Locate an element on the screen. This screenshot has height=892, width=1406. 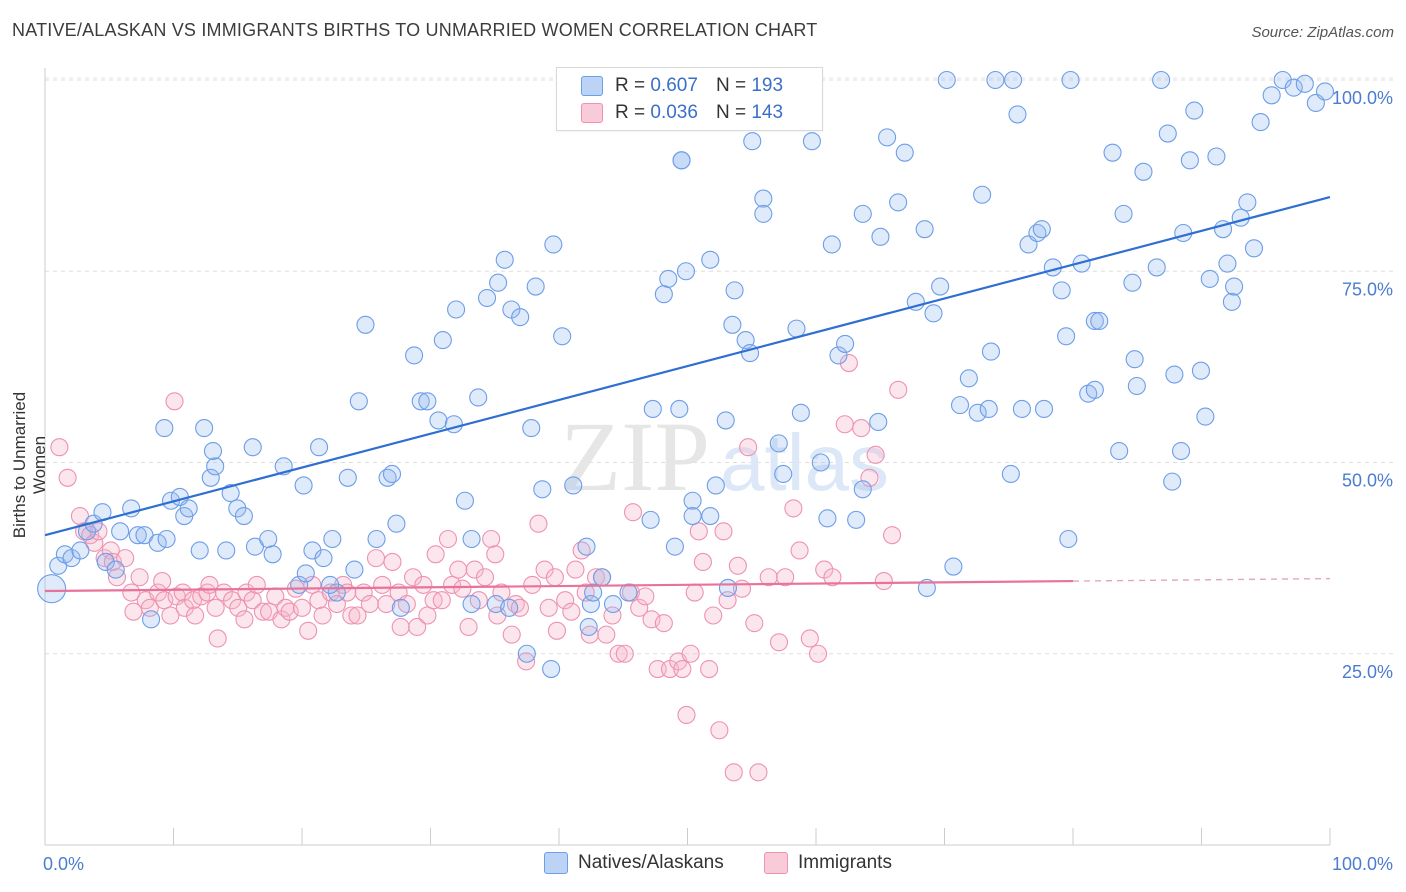
bottom-legend-label-blue: Natives/Alaskans is located at coordinates (651, 862).